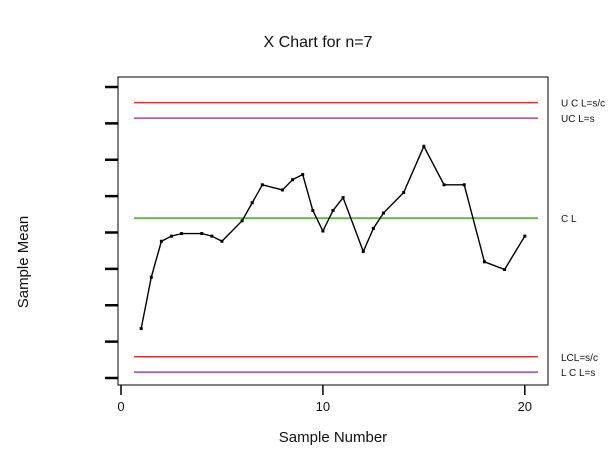 This screenshot has width=615, height=449. What do you see at coordinates (120, 406) in the screenshot?
I see `x-tick-label: 0` at bounding box center [120, 406].